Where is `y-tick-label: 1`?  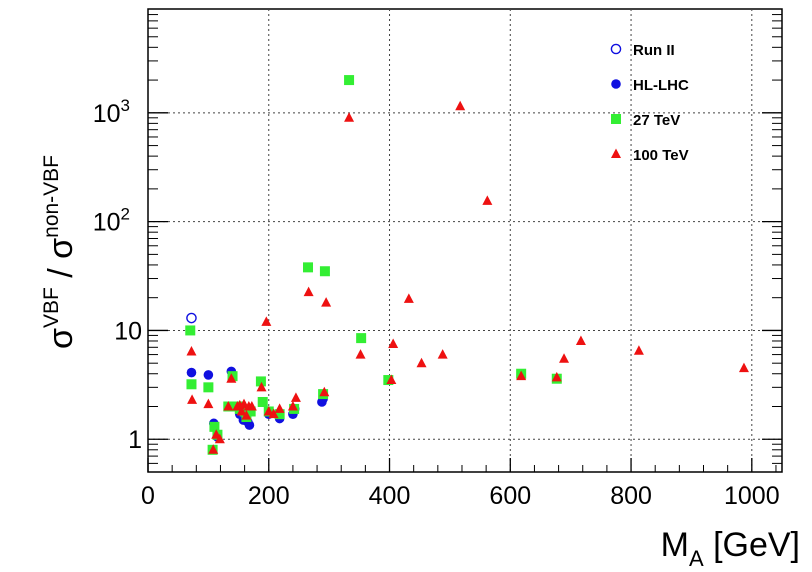 y-tick-label: 1 is located at coordinates (135, 440).